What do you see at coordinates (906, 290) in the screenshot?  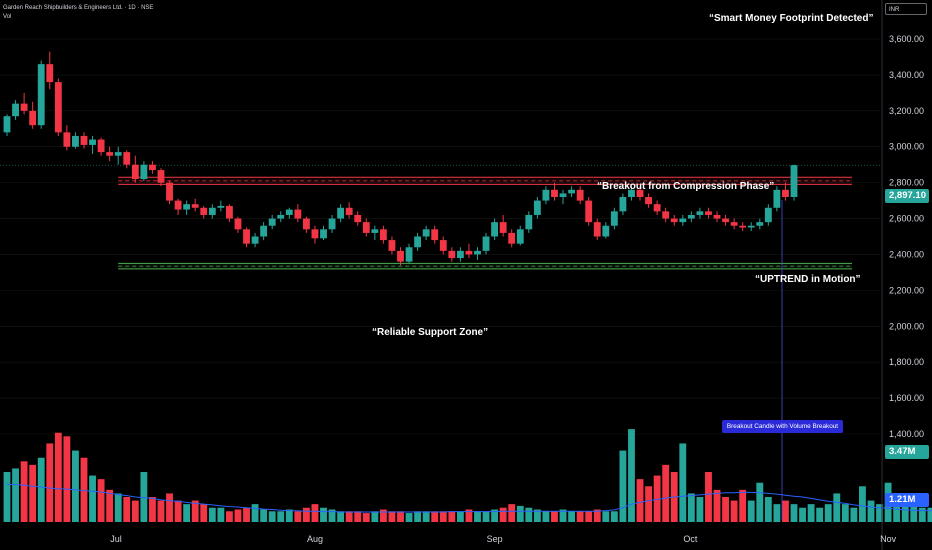 I see `price-tick-label: 2,200.00` at bounding box center [906, 290].